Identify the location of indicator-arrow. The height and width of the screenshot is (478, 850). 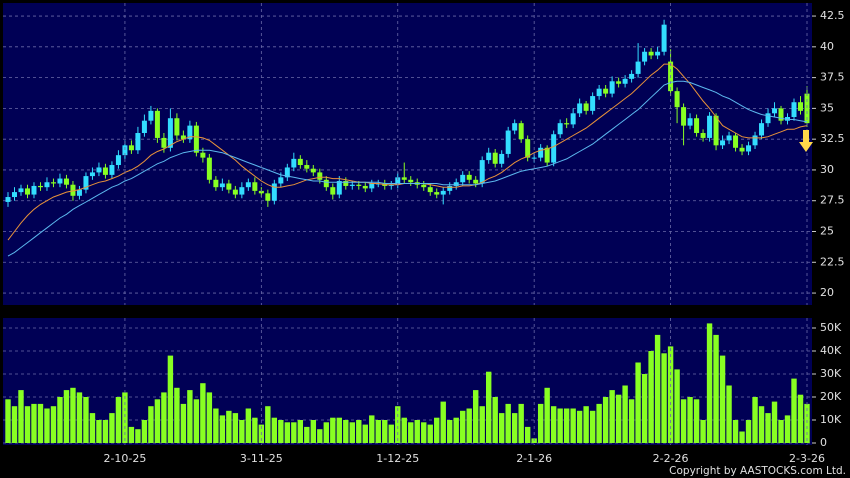
(806, 141).